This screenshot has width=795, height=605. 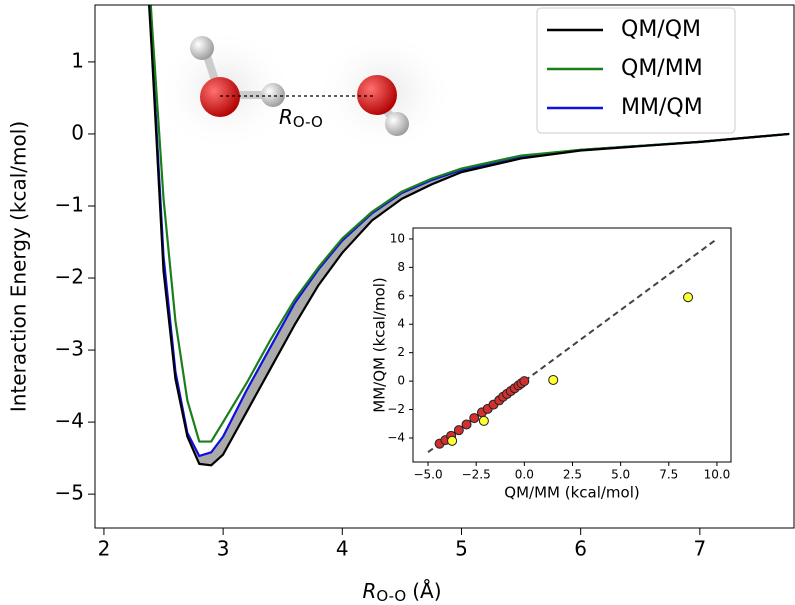 I want to click on x-tick-label: 4, so click(x=342, y=549).